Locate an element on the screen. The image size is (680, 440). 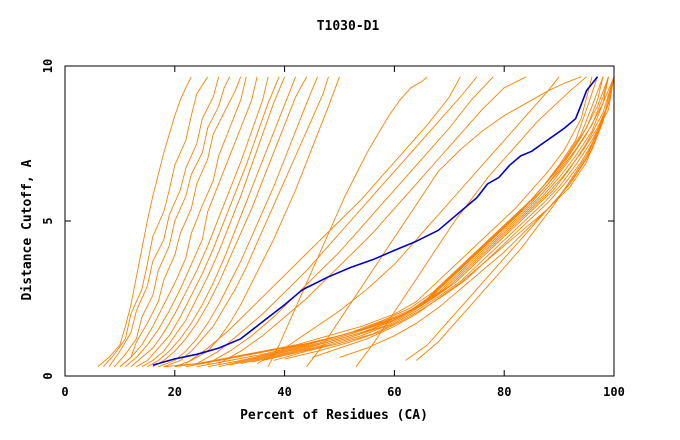
x-tick-label: 100 is located at coordinates (614, 392).